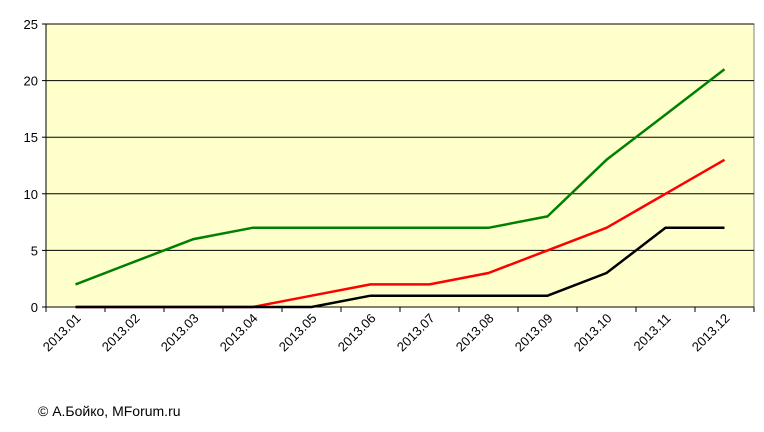 Image resolution: width=764 pixels, height=432 pixels. I want to click on x-tick-label: 2013.04, so click(239, 333).